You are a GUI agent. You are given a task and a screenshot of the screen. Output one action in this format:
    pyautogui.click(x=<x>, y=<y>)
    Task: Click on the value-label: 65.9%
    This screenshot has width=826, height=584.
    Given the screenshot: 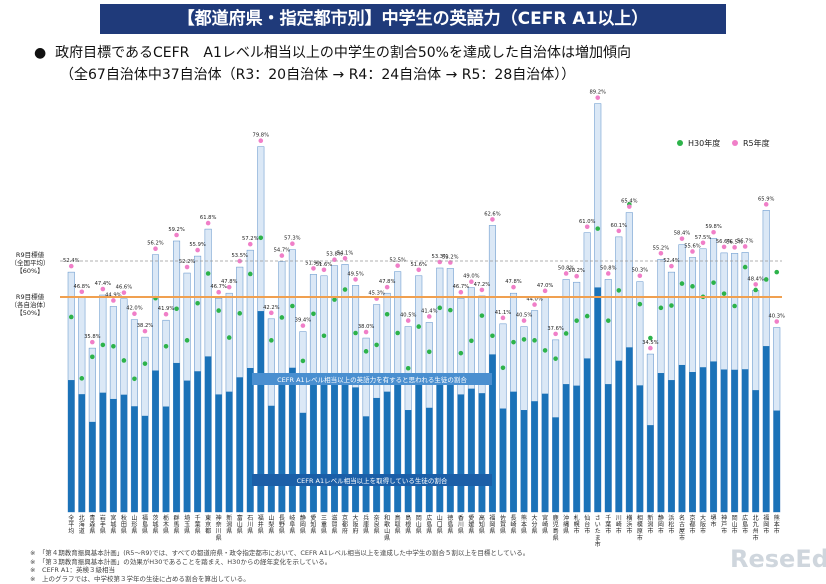 What is the action you would take?
    pyautogui.click(x=766, y=199)
    